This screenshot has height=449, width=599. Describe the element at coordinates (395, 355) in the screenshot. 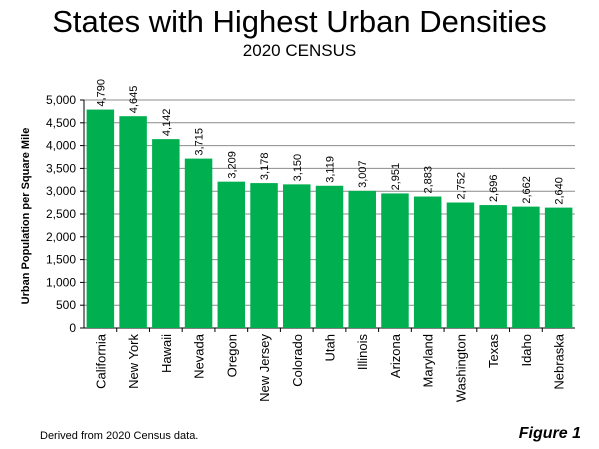

I see `x-tick-label: Arizona` at that location.